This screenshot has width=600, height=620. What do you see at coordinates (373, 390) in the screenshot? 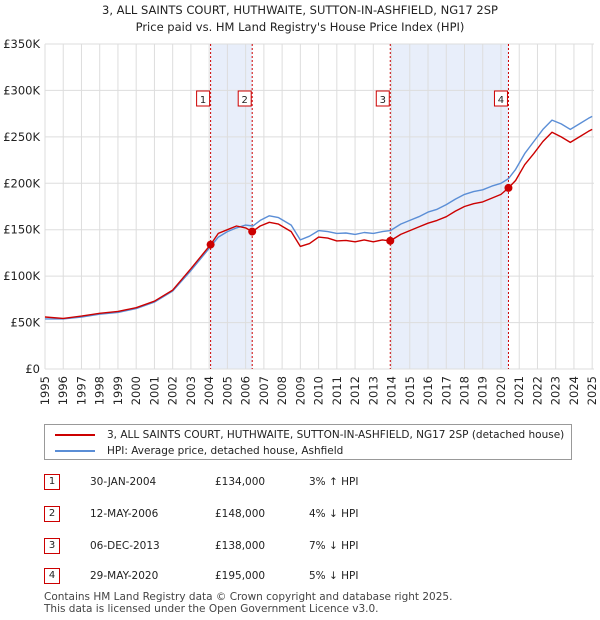
I see `x-tick-label: 2013` at bounding box center [373, 390].